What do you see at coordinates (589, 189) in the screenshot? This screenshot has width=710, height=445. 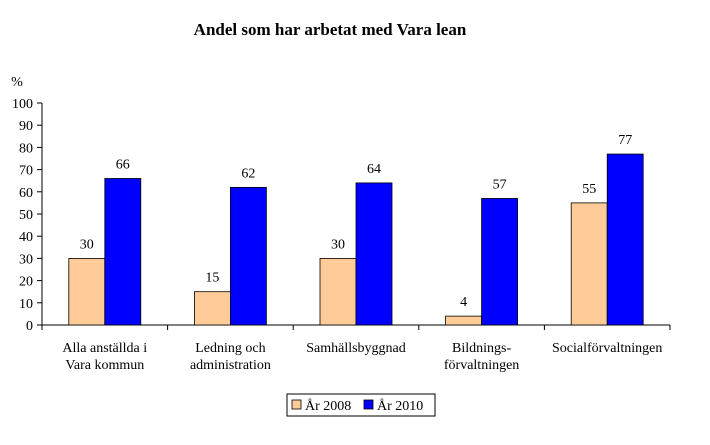 I see `data-label: 55` at bounding box center [589, 189].